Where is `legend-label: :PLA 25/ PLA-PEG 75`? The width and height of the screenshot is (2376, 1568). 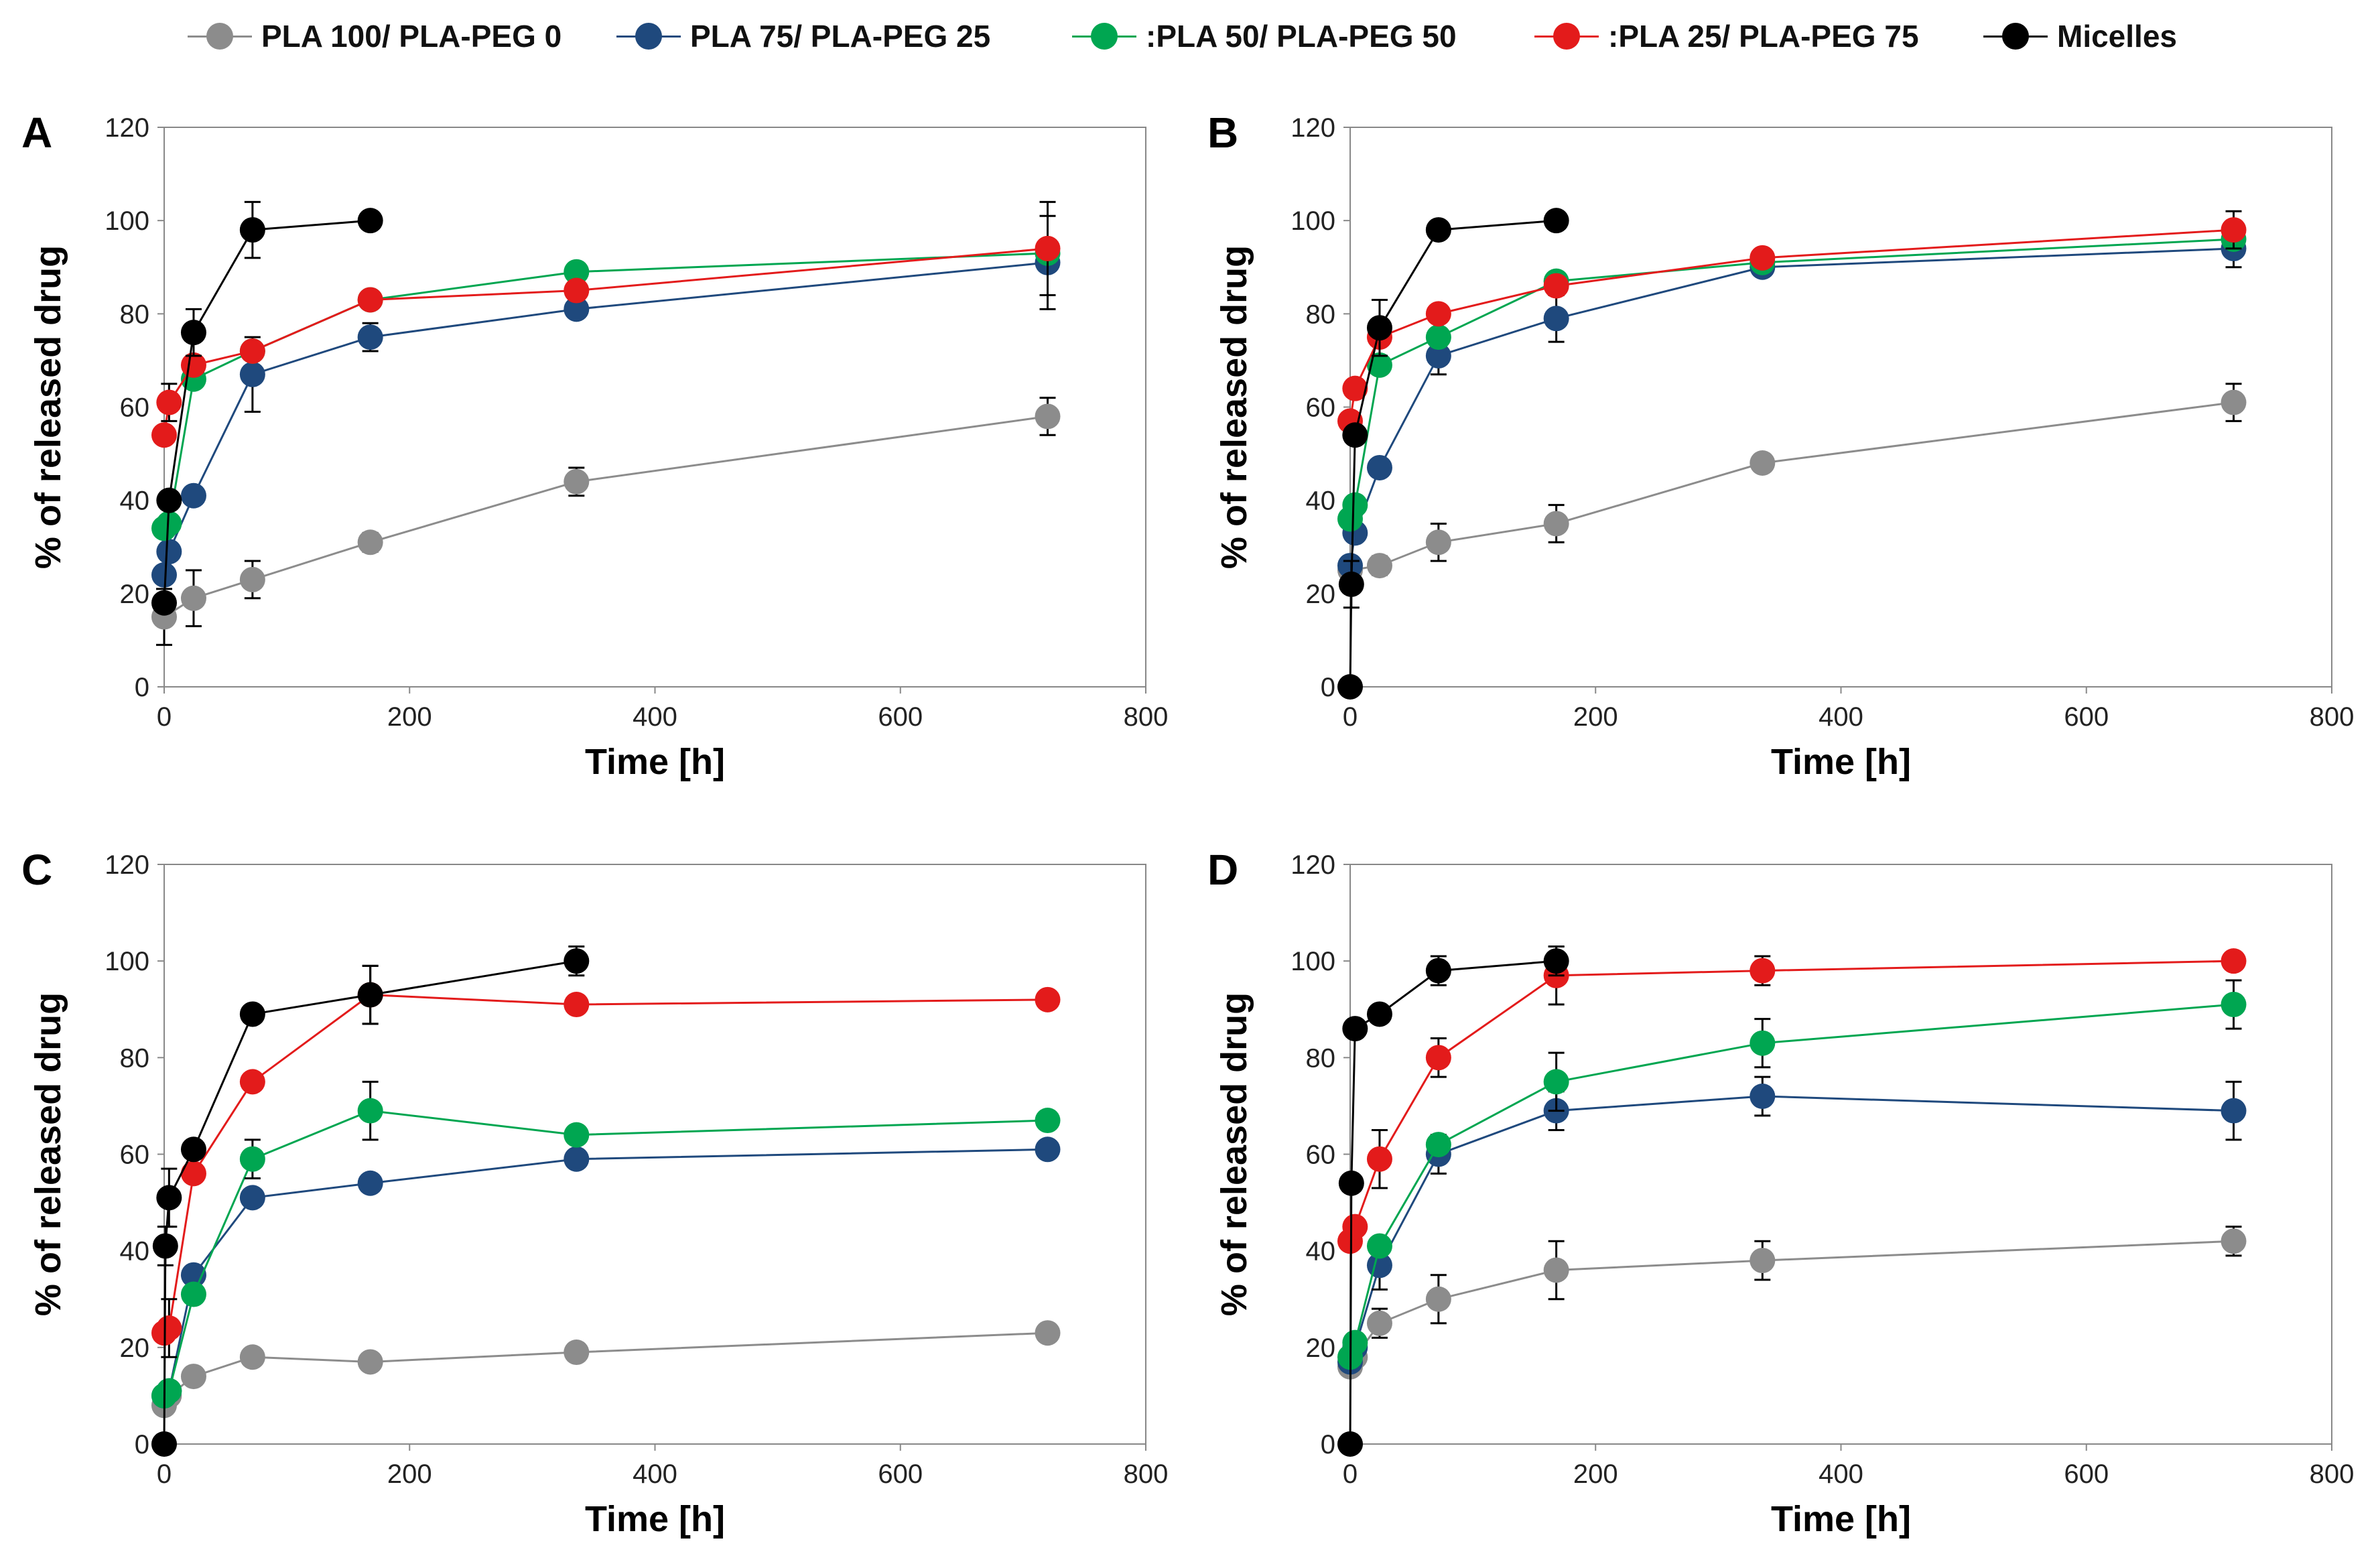
legend-label: :PLA 25/ PLA-PEG 75 is located at coordinates (1763, 36).